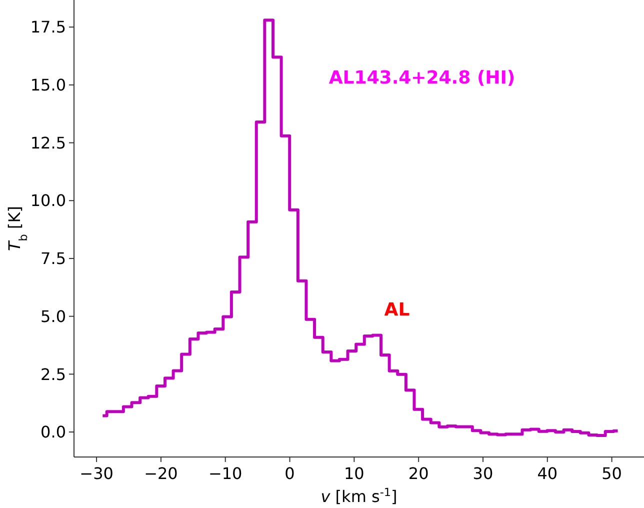 The height and width of the screenshot is (508, 644). Describe the element at coordinates (48, 85) in the screenshot. I see `y-tick-label: 15.0` at that location.